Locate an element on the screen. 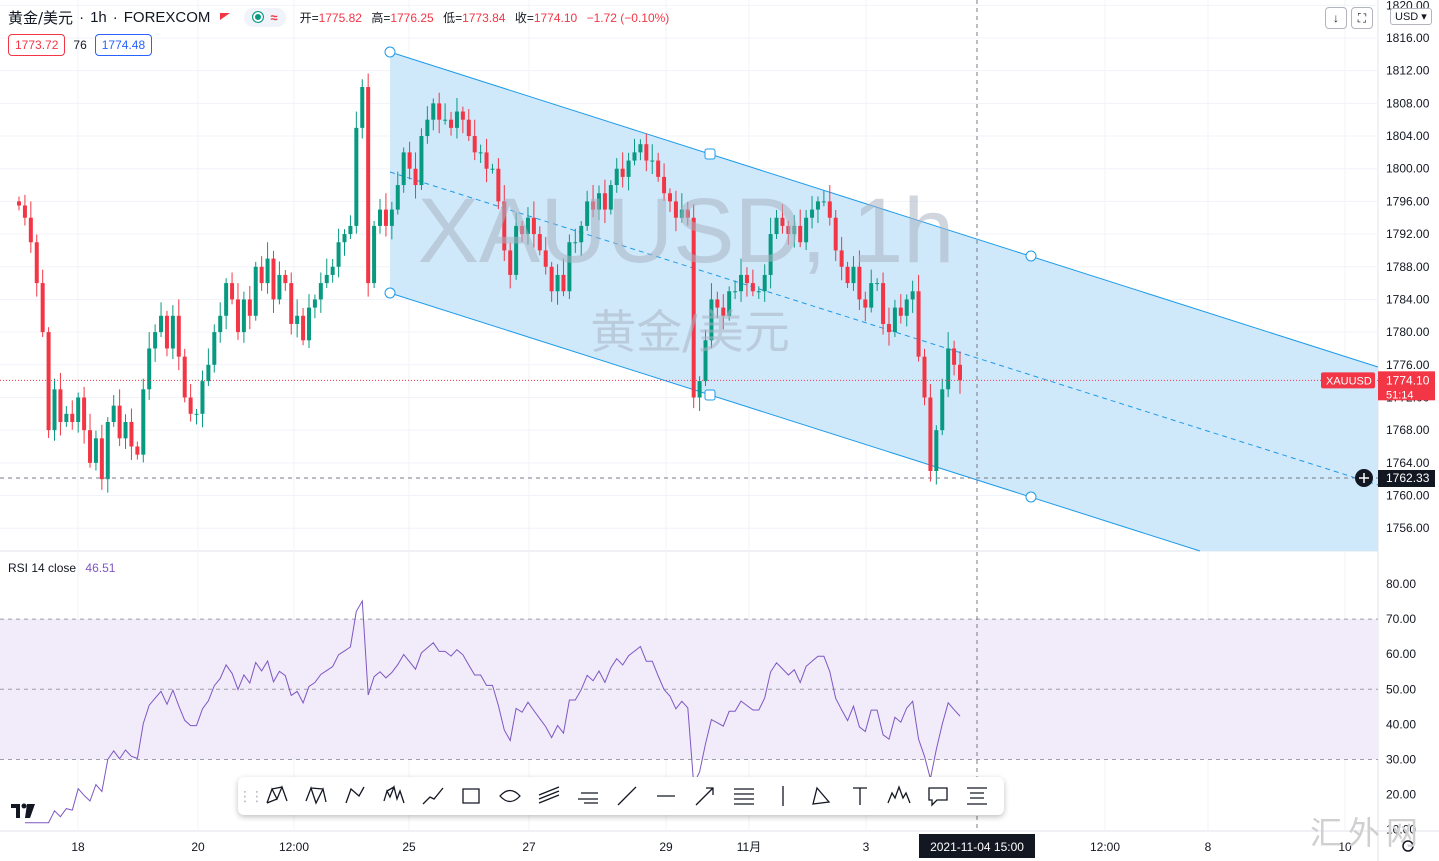 This screenshot has width=1439, height=861. xabcd-pattern-tool is located at coordinates (277, 796).